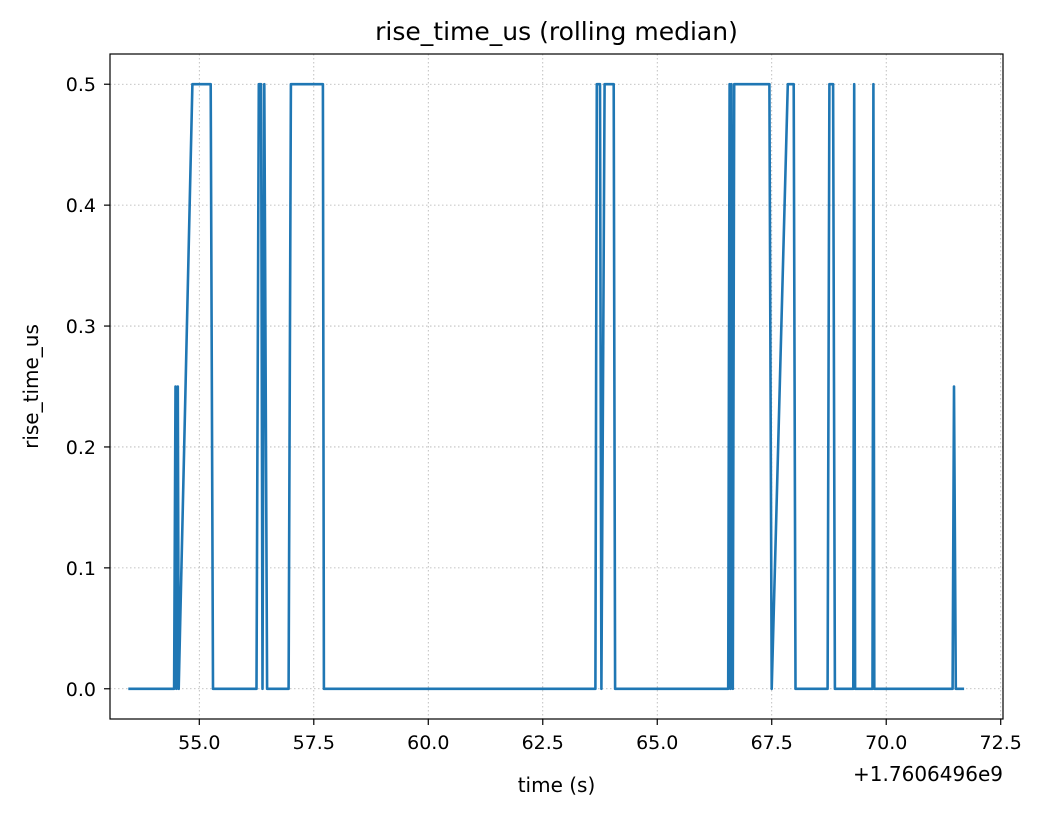  What do you see at coordinates (31, 386) in the screenshot?
I see `y-axis-label: rise_time_us` at bounding box center [31, 386].